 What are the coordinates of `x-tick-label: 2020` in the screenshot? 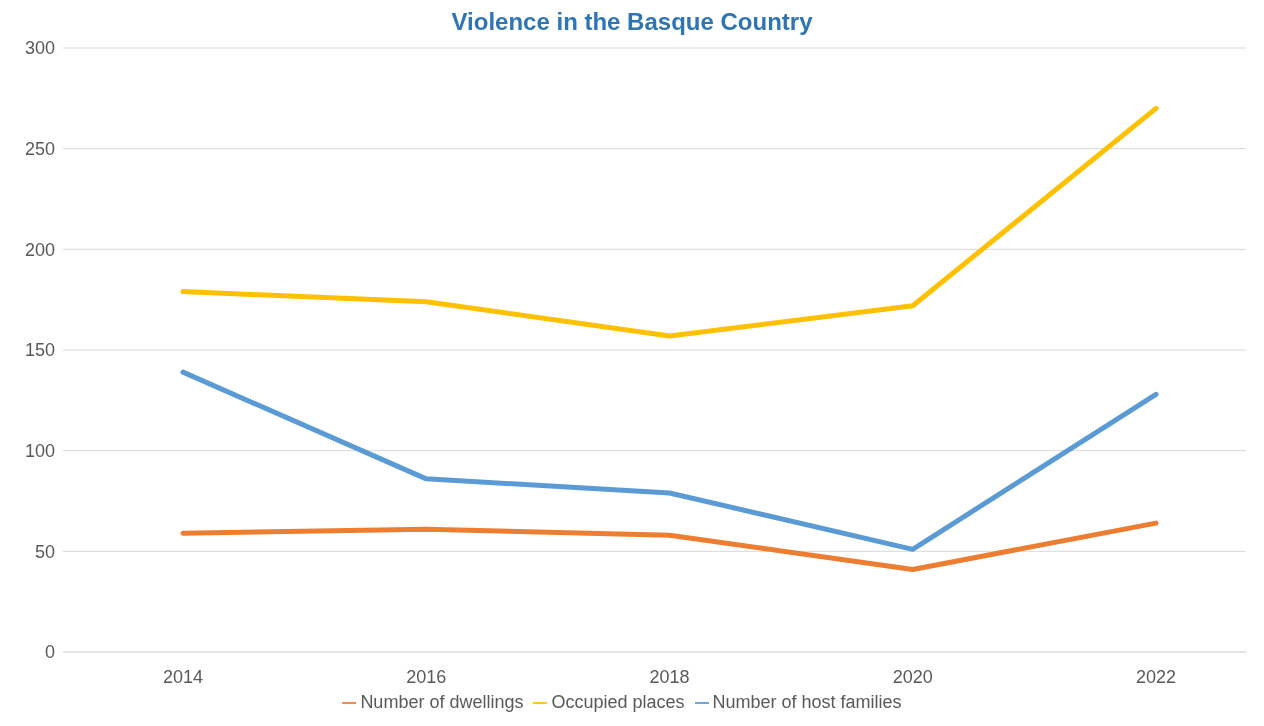 It's located at (912, 676).